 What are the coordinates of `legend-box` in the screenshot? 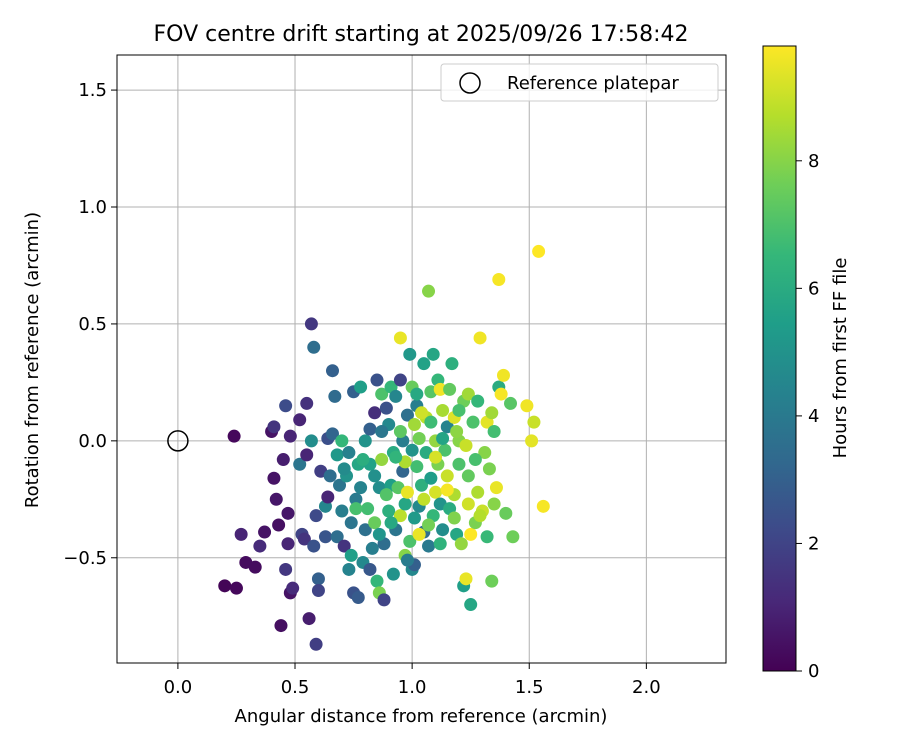 It's located at (579, 82).